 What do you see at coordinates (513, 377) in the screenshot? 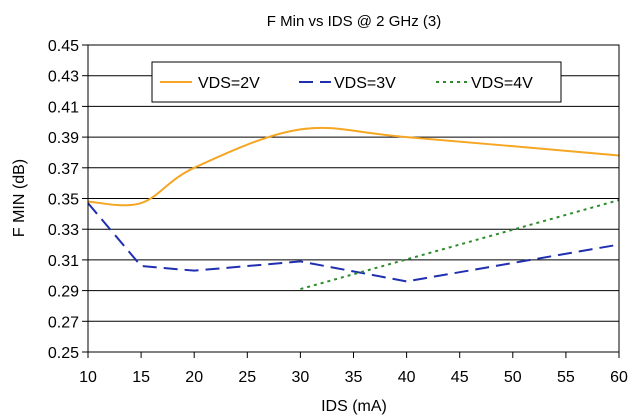
I see `x-tick-label: 50` at bounding box center [513, 377].